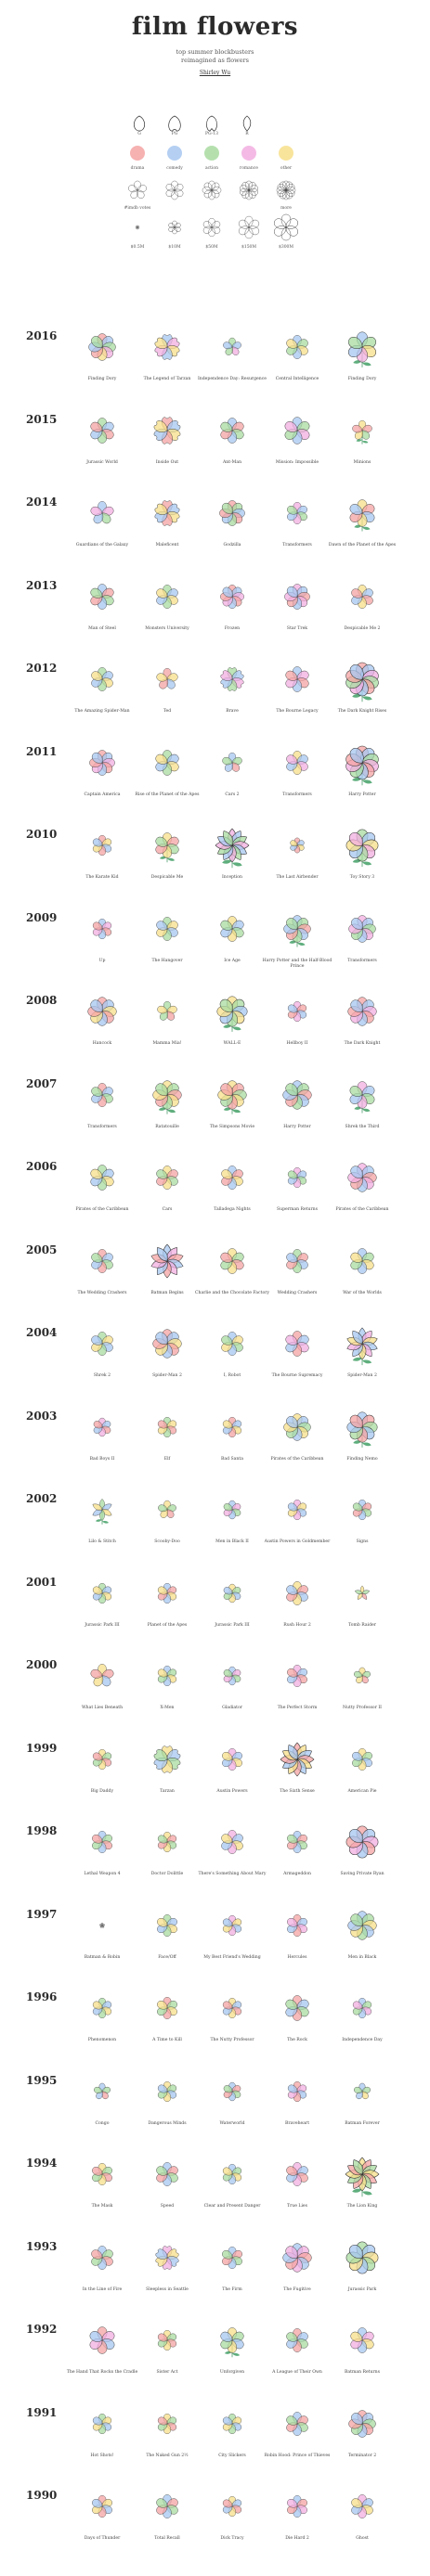  I want to click on film-cell: Independence Day, so click(362, 2034).